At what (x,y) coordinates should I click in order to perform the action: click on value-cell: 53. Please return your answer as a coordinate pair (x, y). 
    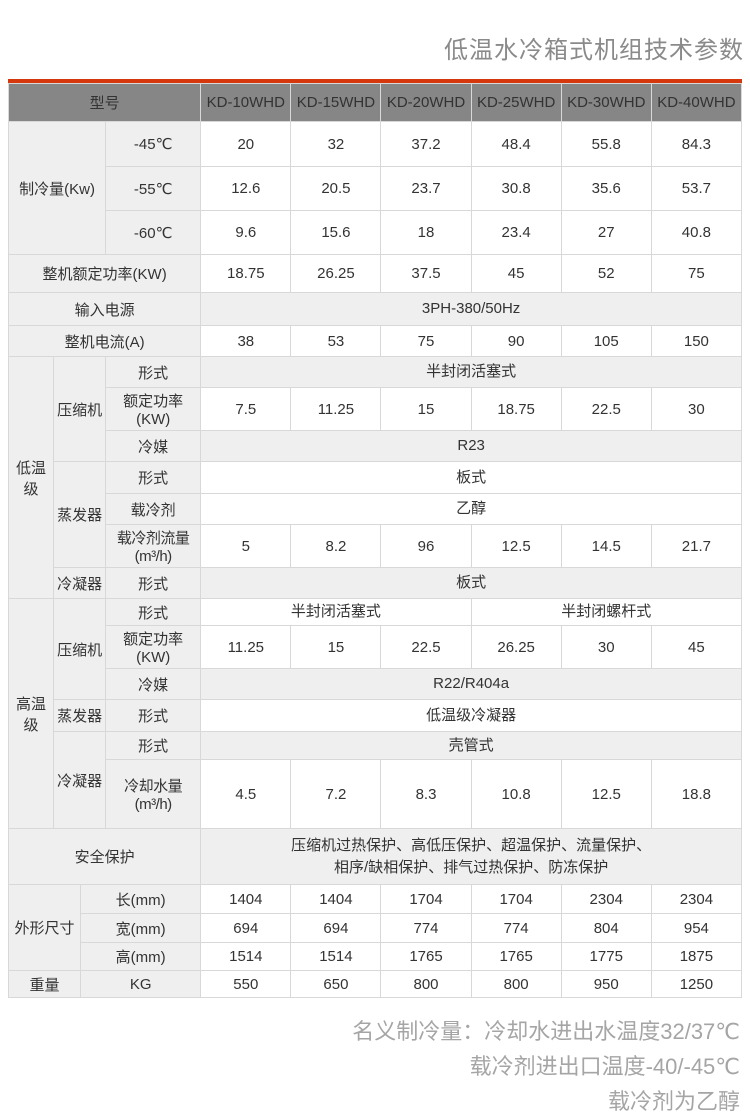
    Looking at the image, I should click on (336, 341).